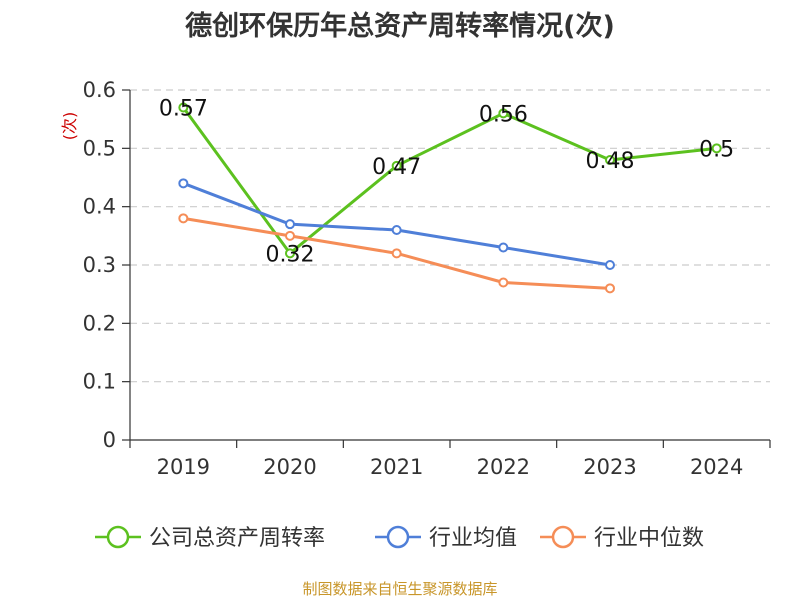 Image resolution: width=800 pixels, height=600 pixels. What do you see at coordinates (99, 323) in the screenshot?
I see `y-tick-label: 0.2` at bounding box center [99, 323].